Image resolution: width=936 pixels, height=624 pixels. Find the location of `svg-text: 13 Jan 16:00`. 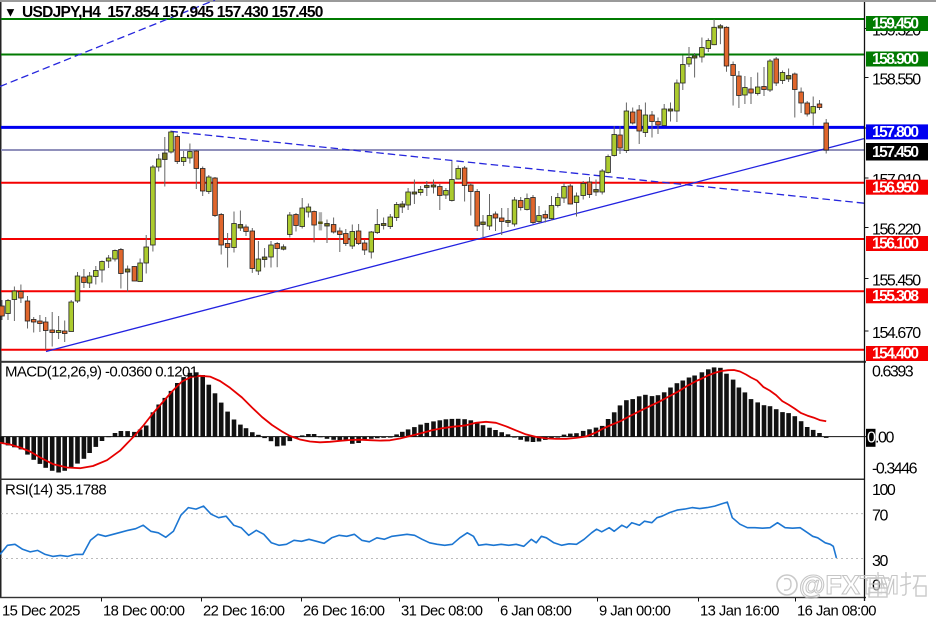

svg-text: 13 Jan 16:00 is located at coordinates (739, 612).